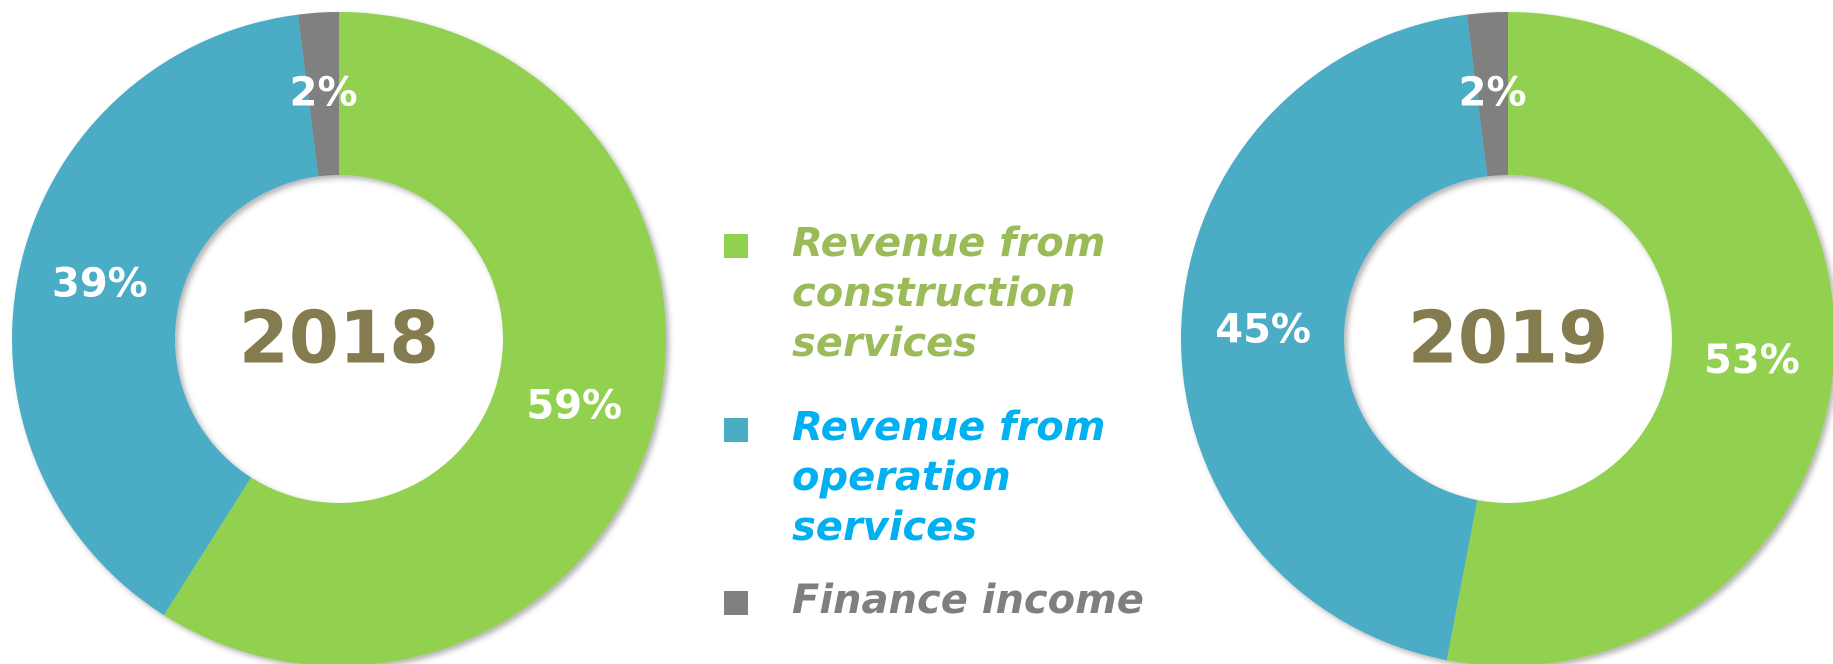 This screenshot has height=664, width=1833. I want to click on value-label: 45%, so click(1263, 329).